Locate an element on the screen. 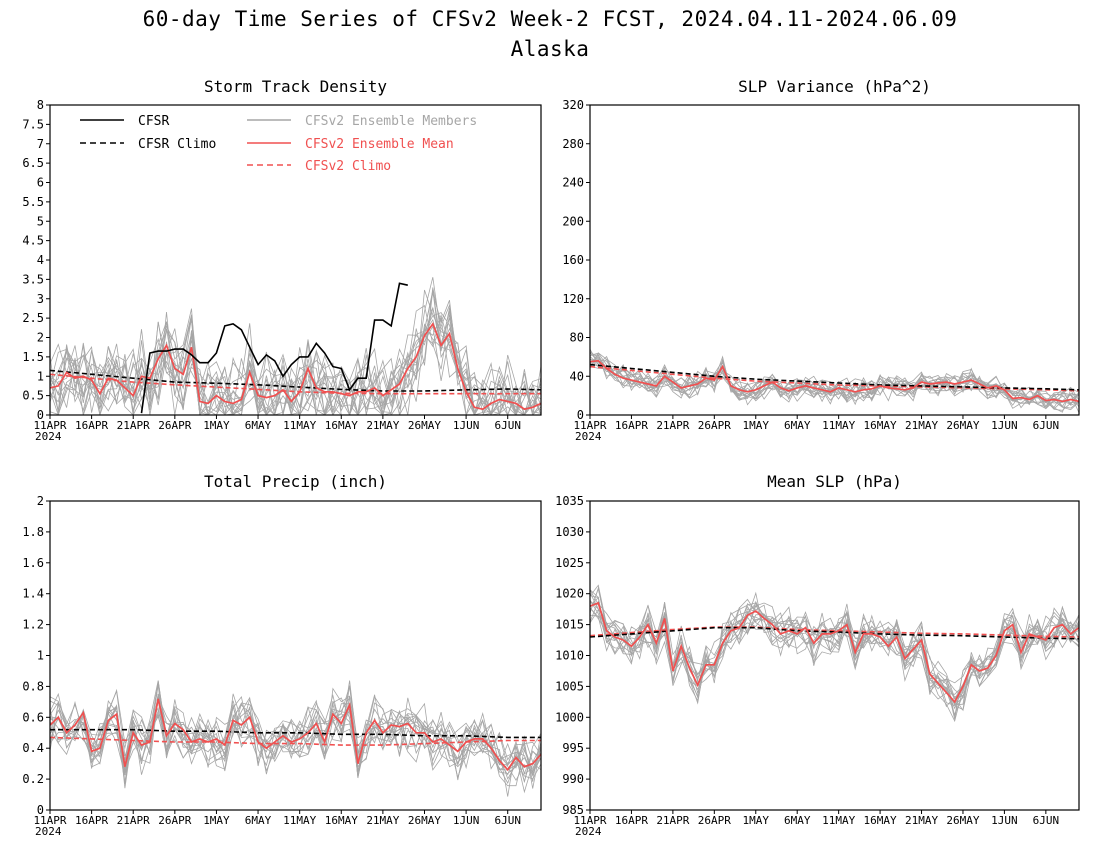  y-tick-label: 1015 is located at coordinates (569, 625).